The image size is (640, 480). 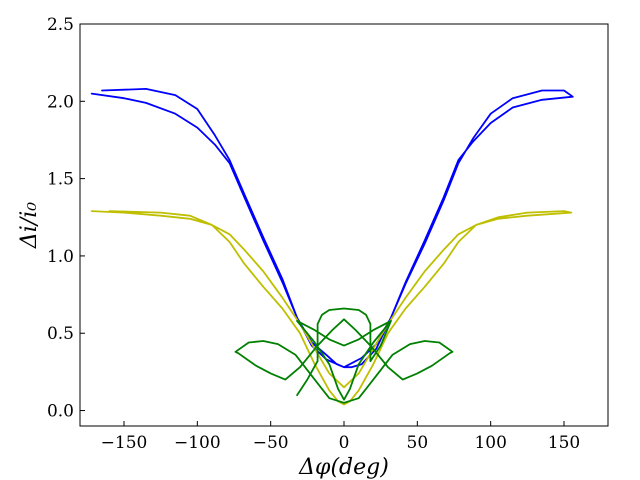 What do you see at coordinates (343, 467) in the screenshot?
I see `x-axis-label: Δφ(deg)` at bounding box center [343, 467].